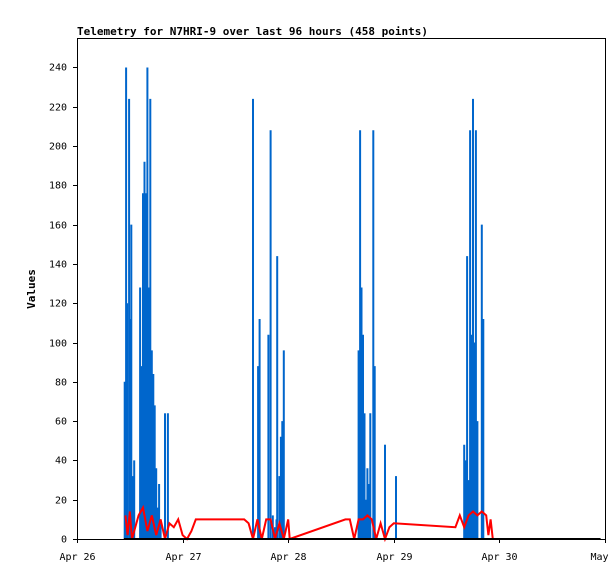  What do you see at coordinates (58, 68) in the screenshot?
I see `y-tick-label: 240` at bounding box center [58, 68].